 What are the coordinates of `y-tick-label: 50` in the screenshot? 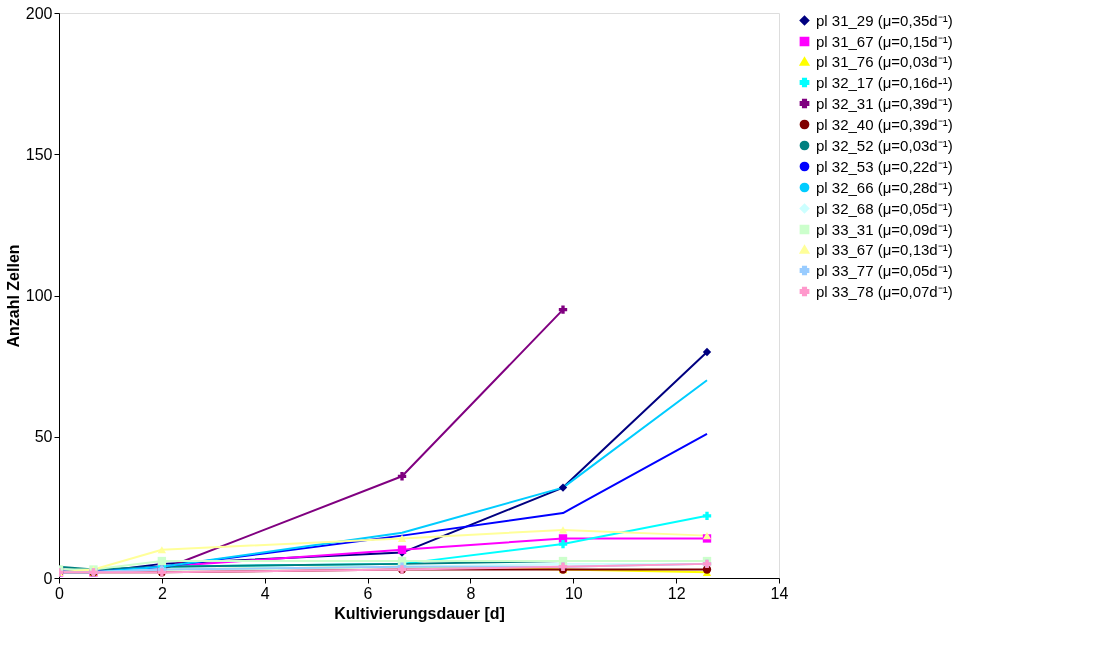 It's located at (43, 437).